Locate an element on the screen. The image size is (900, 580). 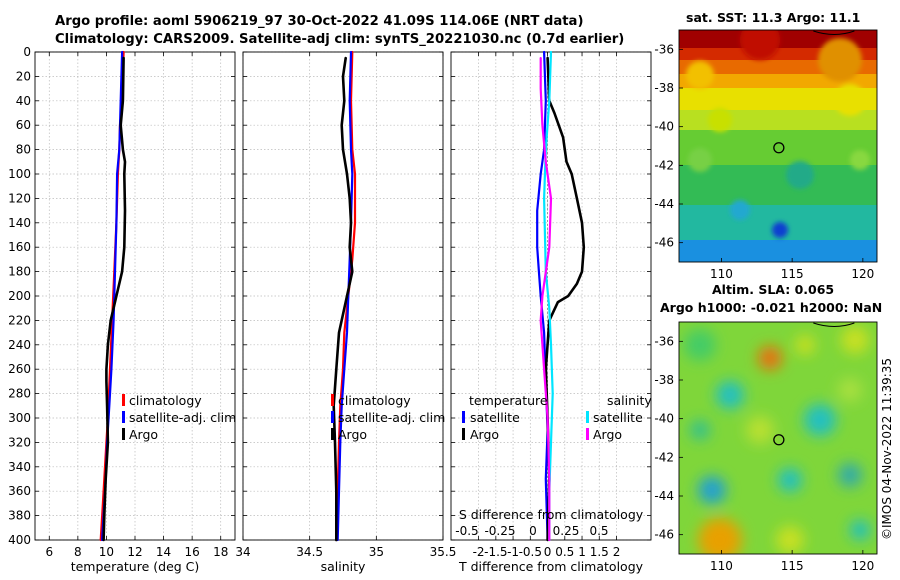
y-tick-label: 380 is located at coordinates (19, 516).